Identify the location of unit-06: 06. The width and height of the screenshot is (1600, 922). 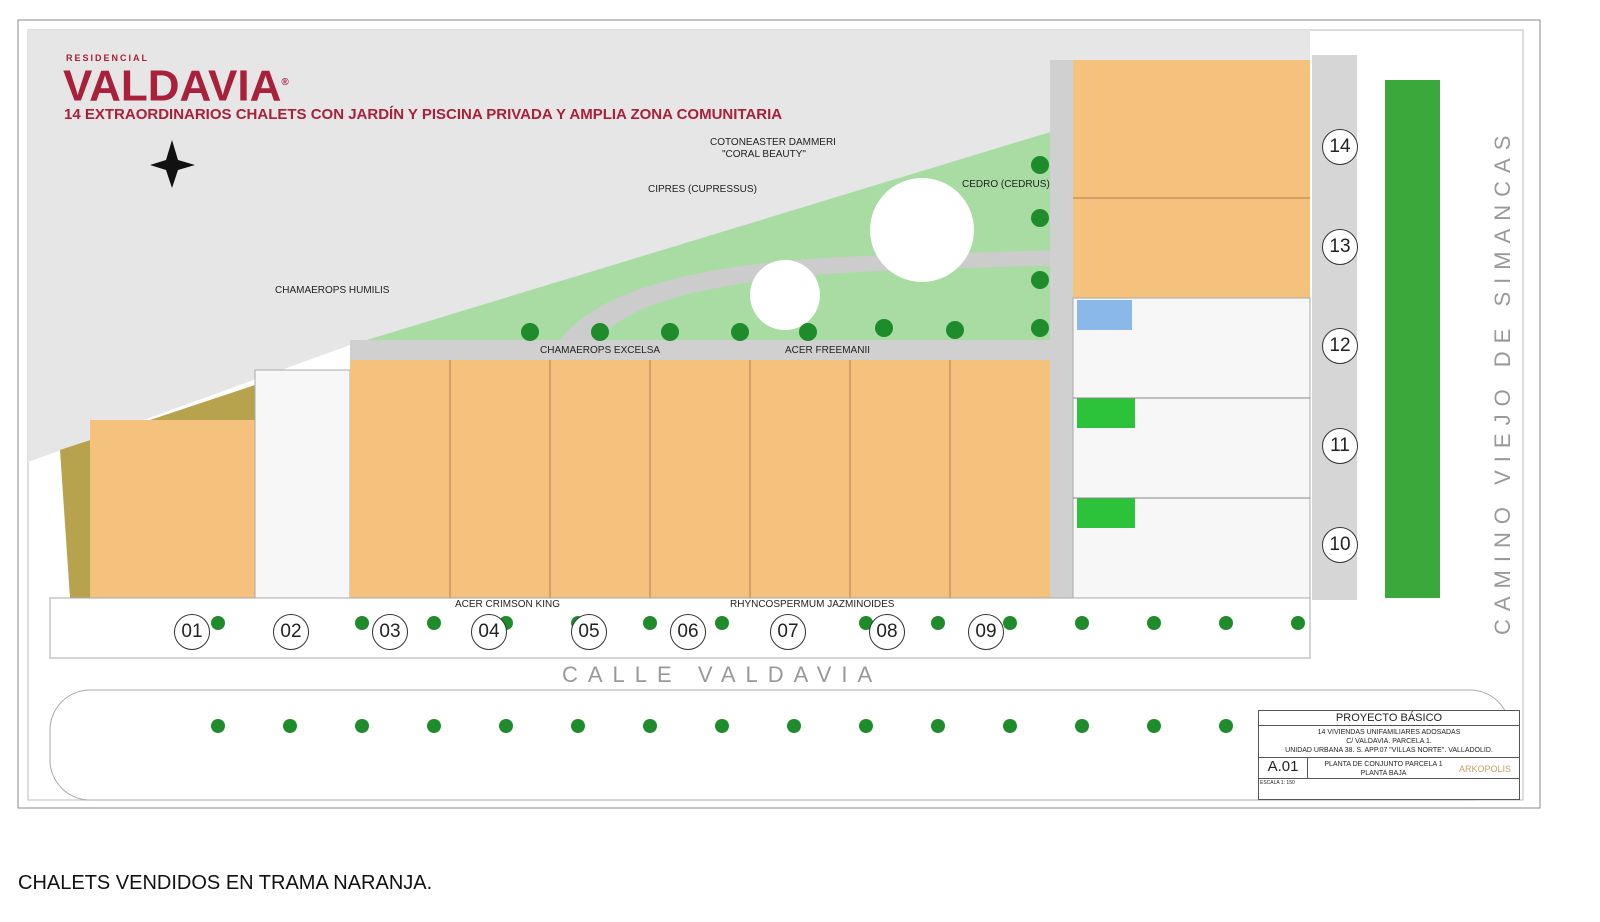
(688, 632).